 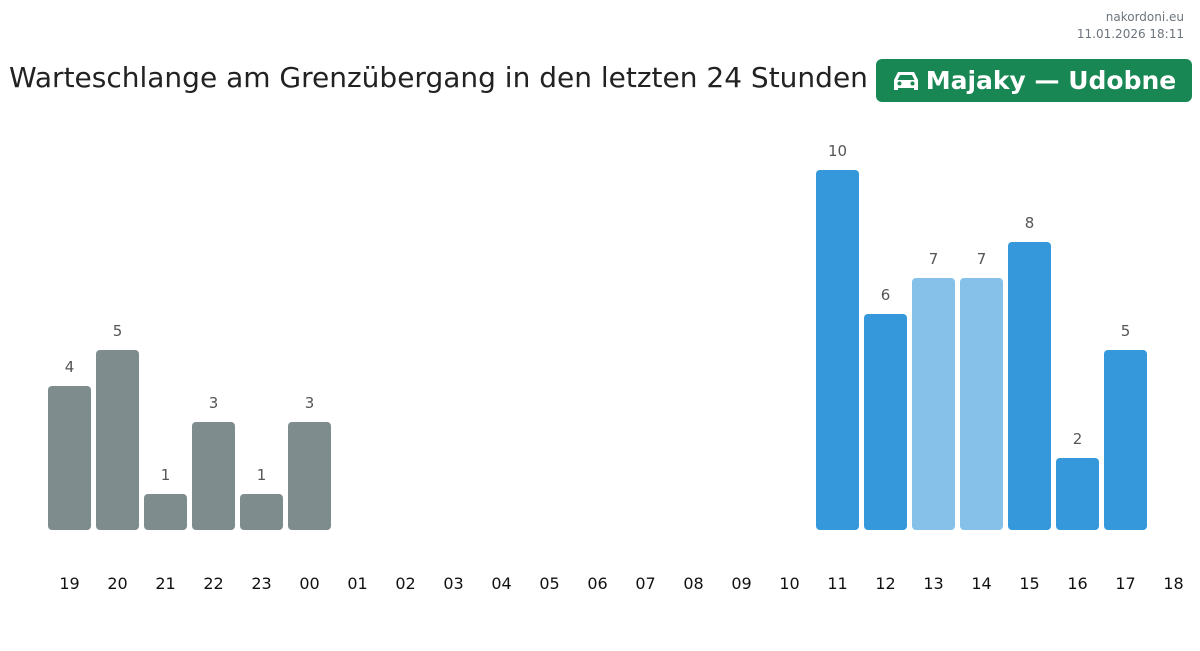 What do you see at coordinates (1051, 80) in the screenshot?
I see `badge-label: Majaky — Udobne` at bounding box center [1051, 80].